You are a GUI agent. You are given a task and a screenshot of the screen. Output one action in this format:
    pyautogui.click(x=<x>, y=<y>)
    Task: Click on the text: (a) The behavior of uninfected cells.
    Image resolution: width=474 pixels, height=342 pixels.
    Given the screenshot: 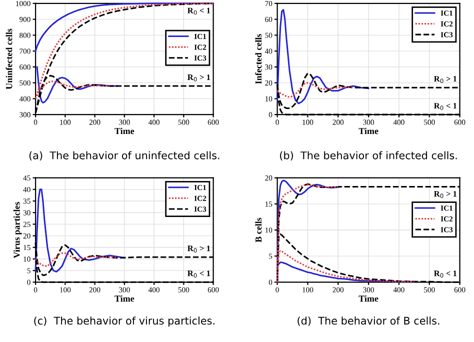 What is the action you would take?
    pyautogui.click(x=124, y=156)
    